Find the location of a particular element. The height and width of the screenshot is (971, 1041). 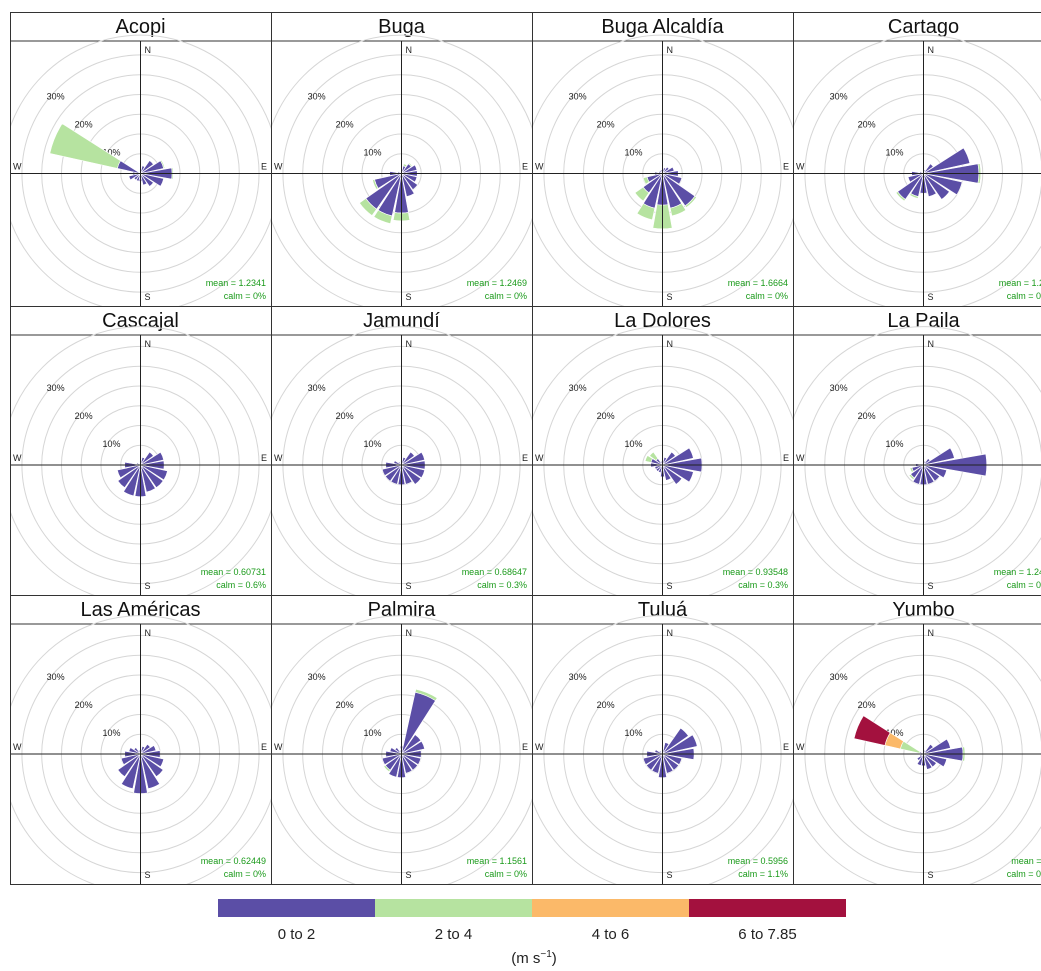

mean-stat: mean = 1.2469 is located at coordinates (497, 283).